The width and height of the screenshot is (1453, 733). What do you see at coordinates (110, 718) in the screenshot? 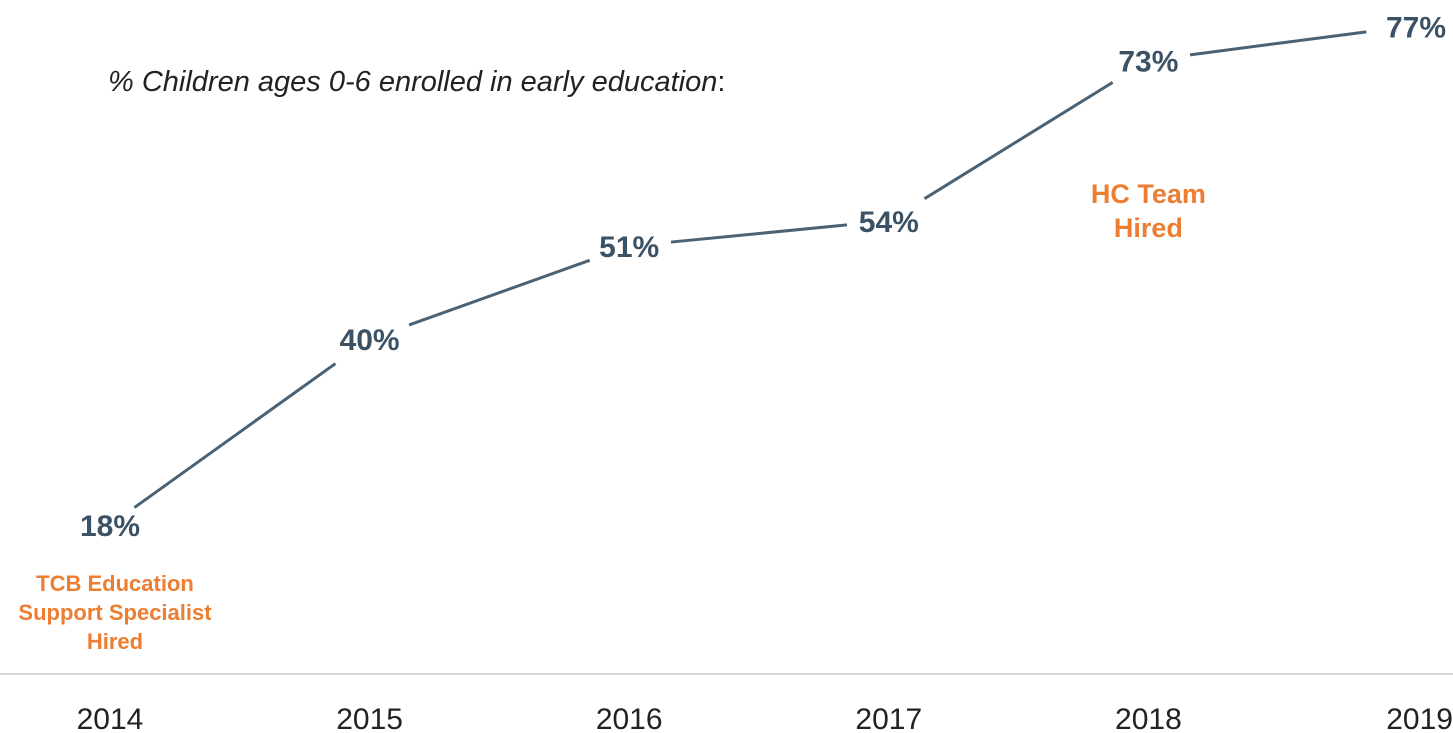
I see `x-tick-label: 2014` at bounding box center [110, 718].